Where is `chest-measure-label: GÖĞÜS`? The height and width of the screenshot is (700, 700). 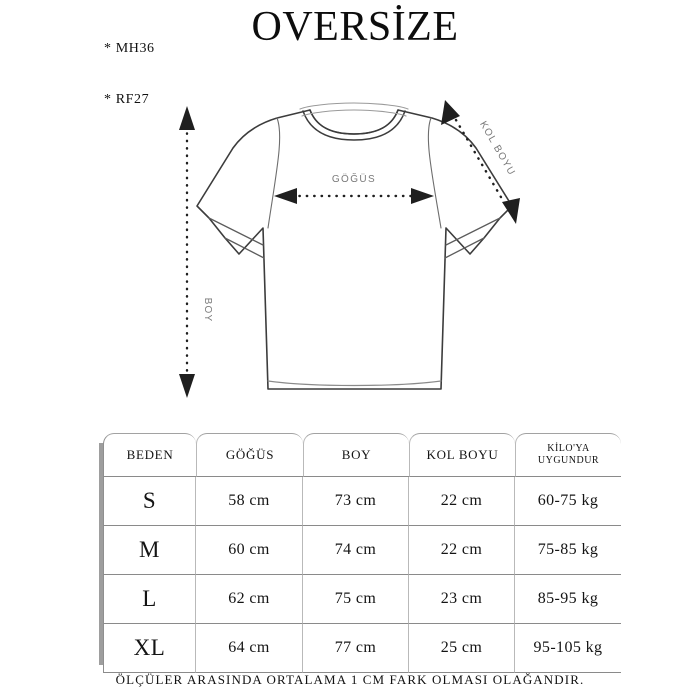 chest-measure-label: GÖĞÜS is located at coordinates (354, 178).